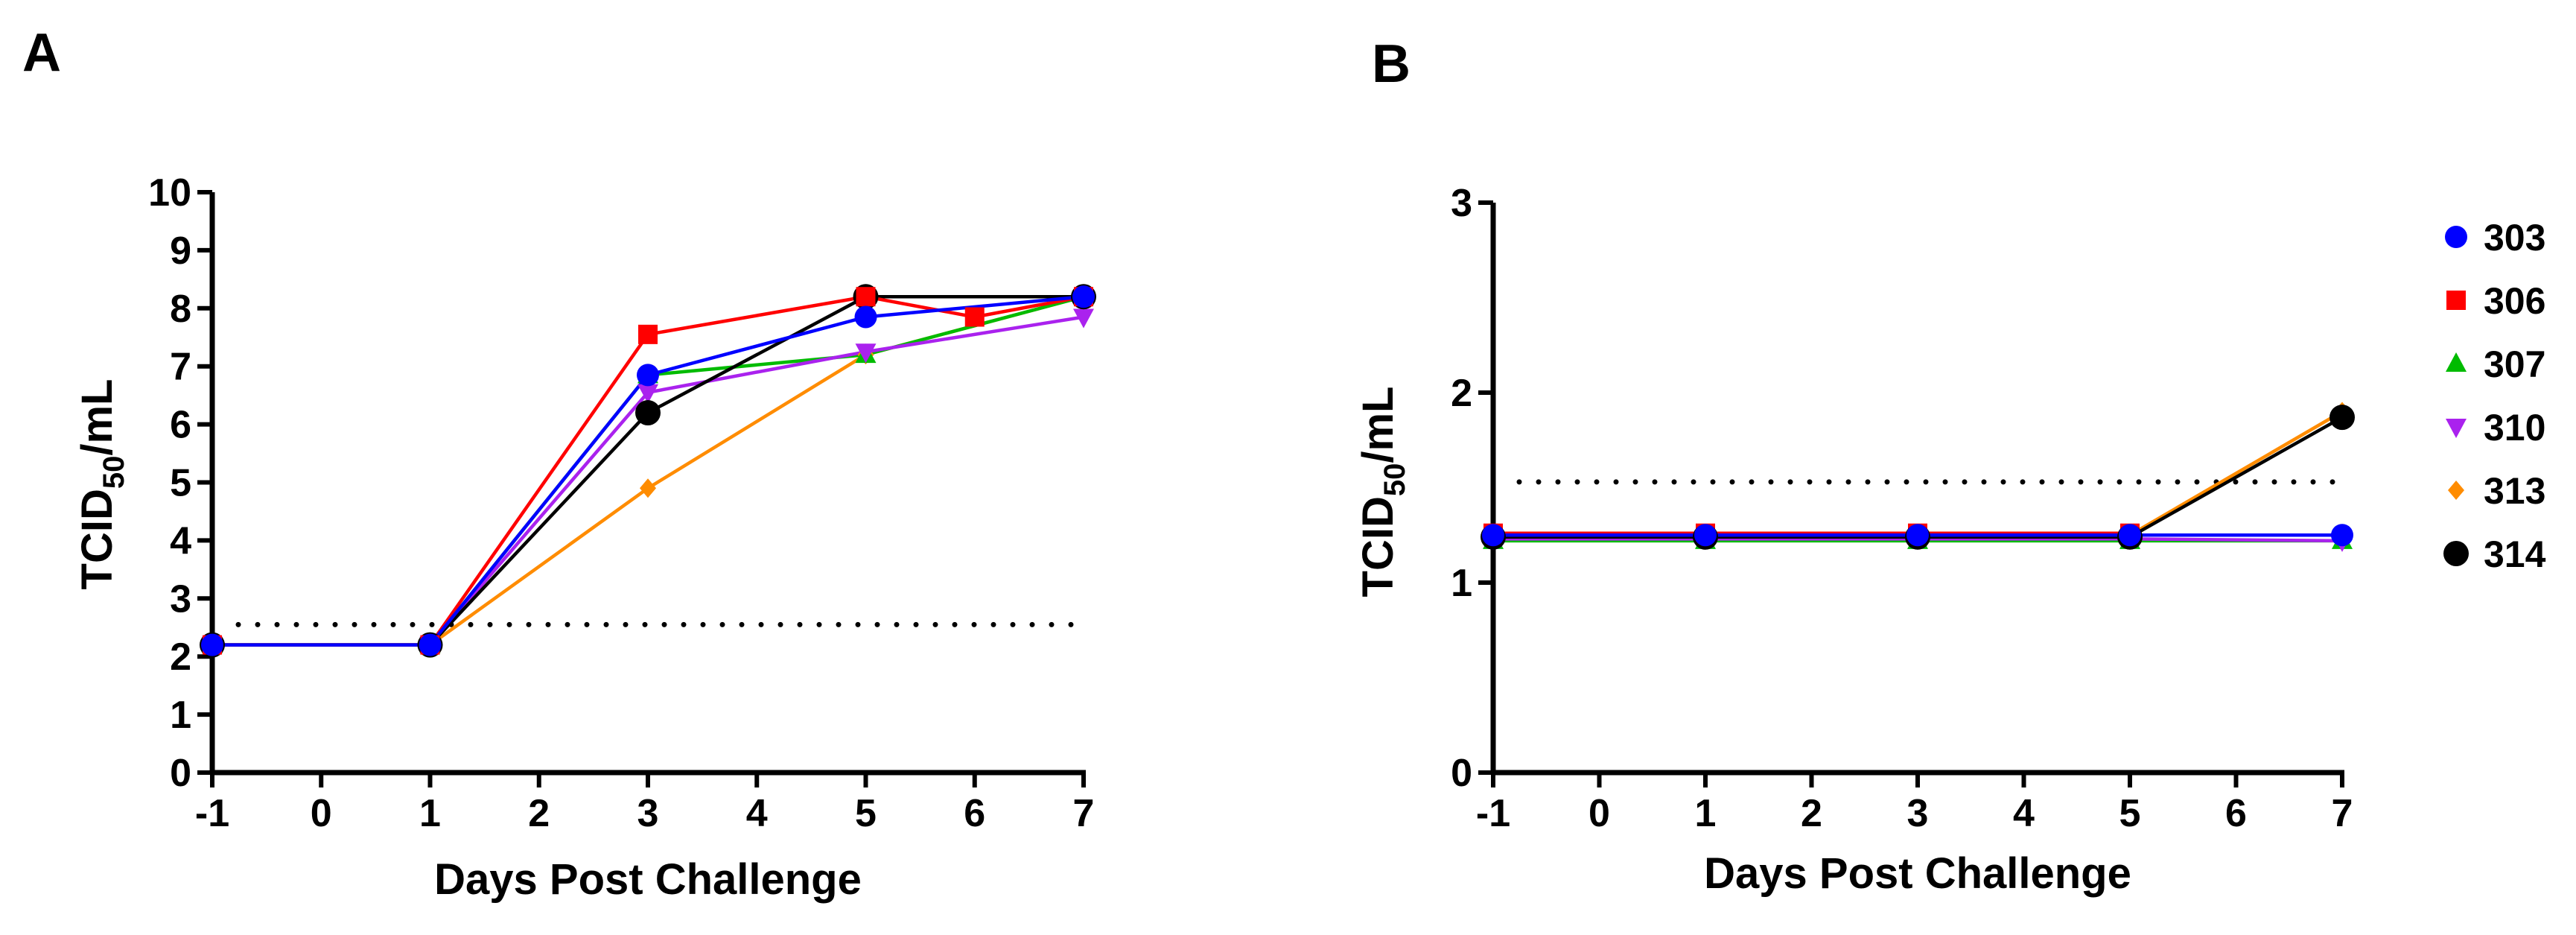 This screenshot has width=2576, height=935. What do you see at coordinates (866, 814) in the screenshot?
I see `panel-a-x-tick-label: 5` at bounding box center [866, 814].